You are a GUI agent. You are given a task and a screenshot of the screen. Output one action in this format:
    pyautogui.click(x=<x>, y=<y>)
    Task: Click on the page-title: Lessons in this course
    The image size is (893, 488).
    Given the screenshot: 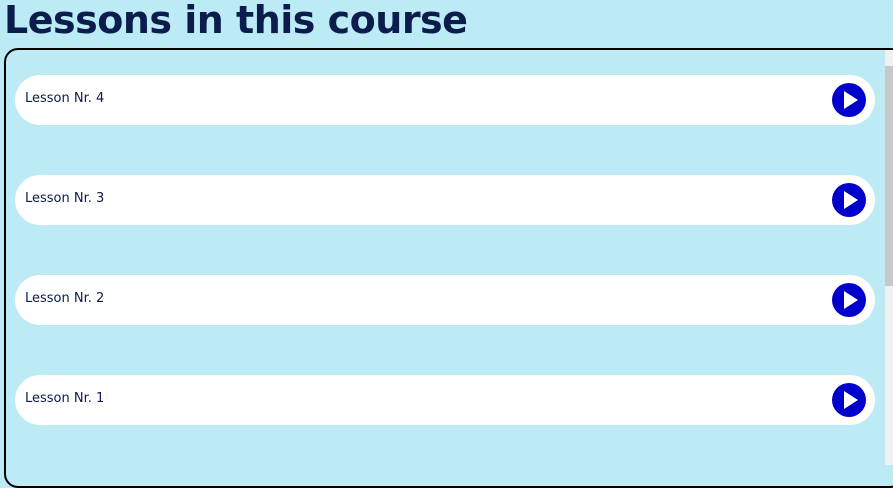 What is the action you would take?
    pyautogui.click(x=236, y=21)
    